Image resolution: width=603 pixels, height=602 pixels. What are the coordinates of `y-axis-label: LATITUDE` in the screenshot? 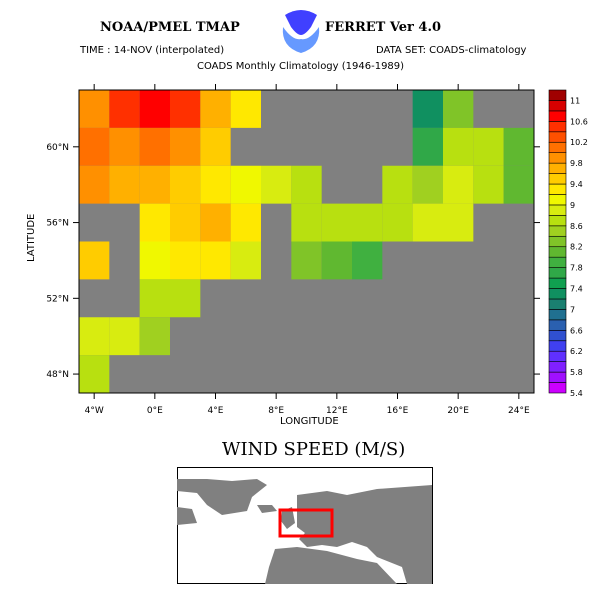 It's located at (31, 237).